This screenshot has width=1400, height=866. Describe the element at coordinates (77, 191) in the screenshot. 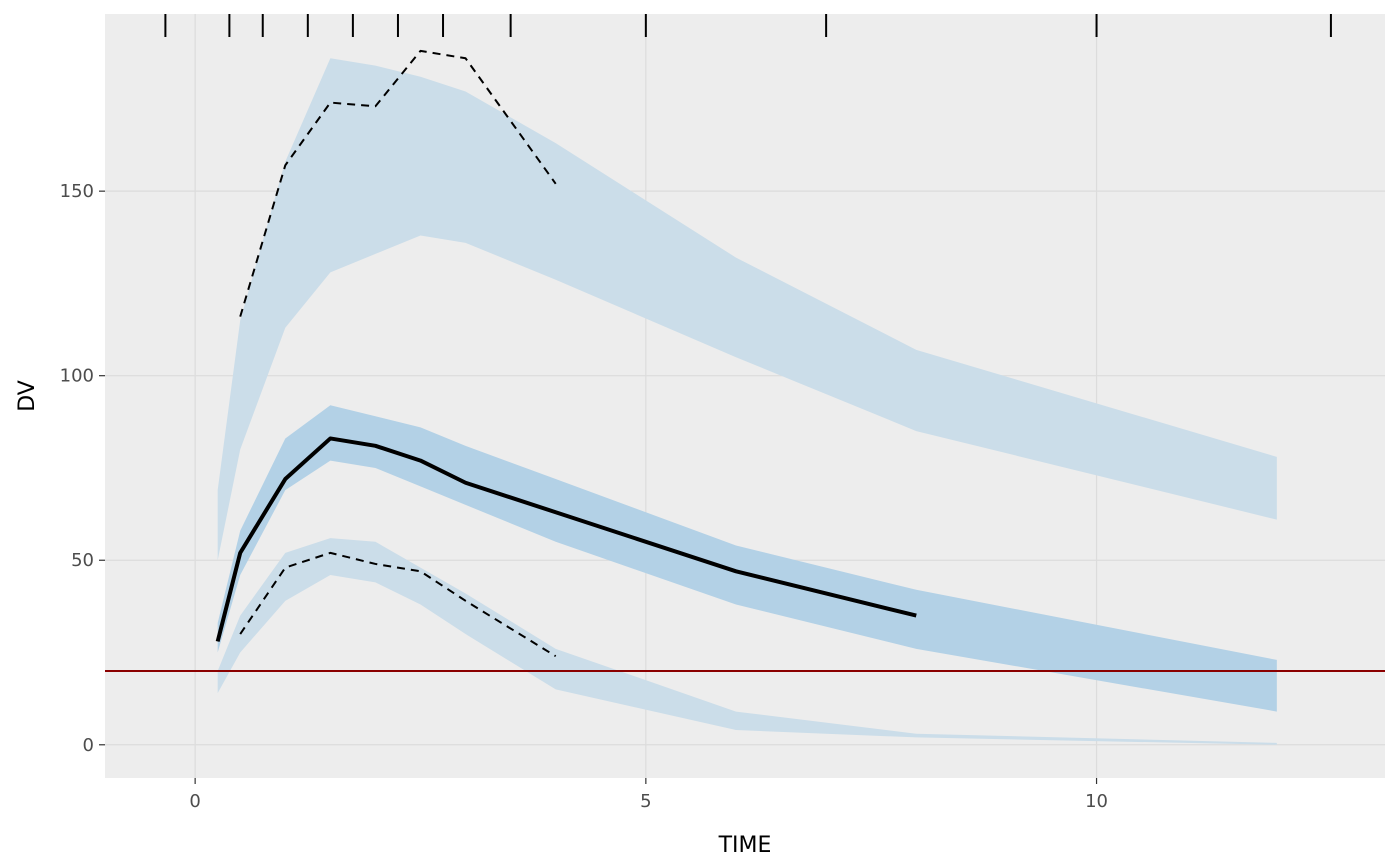

I see `y-tick-label: 150` at that location.